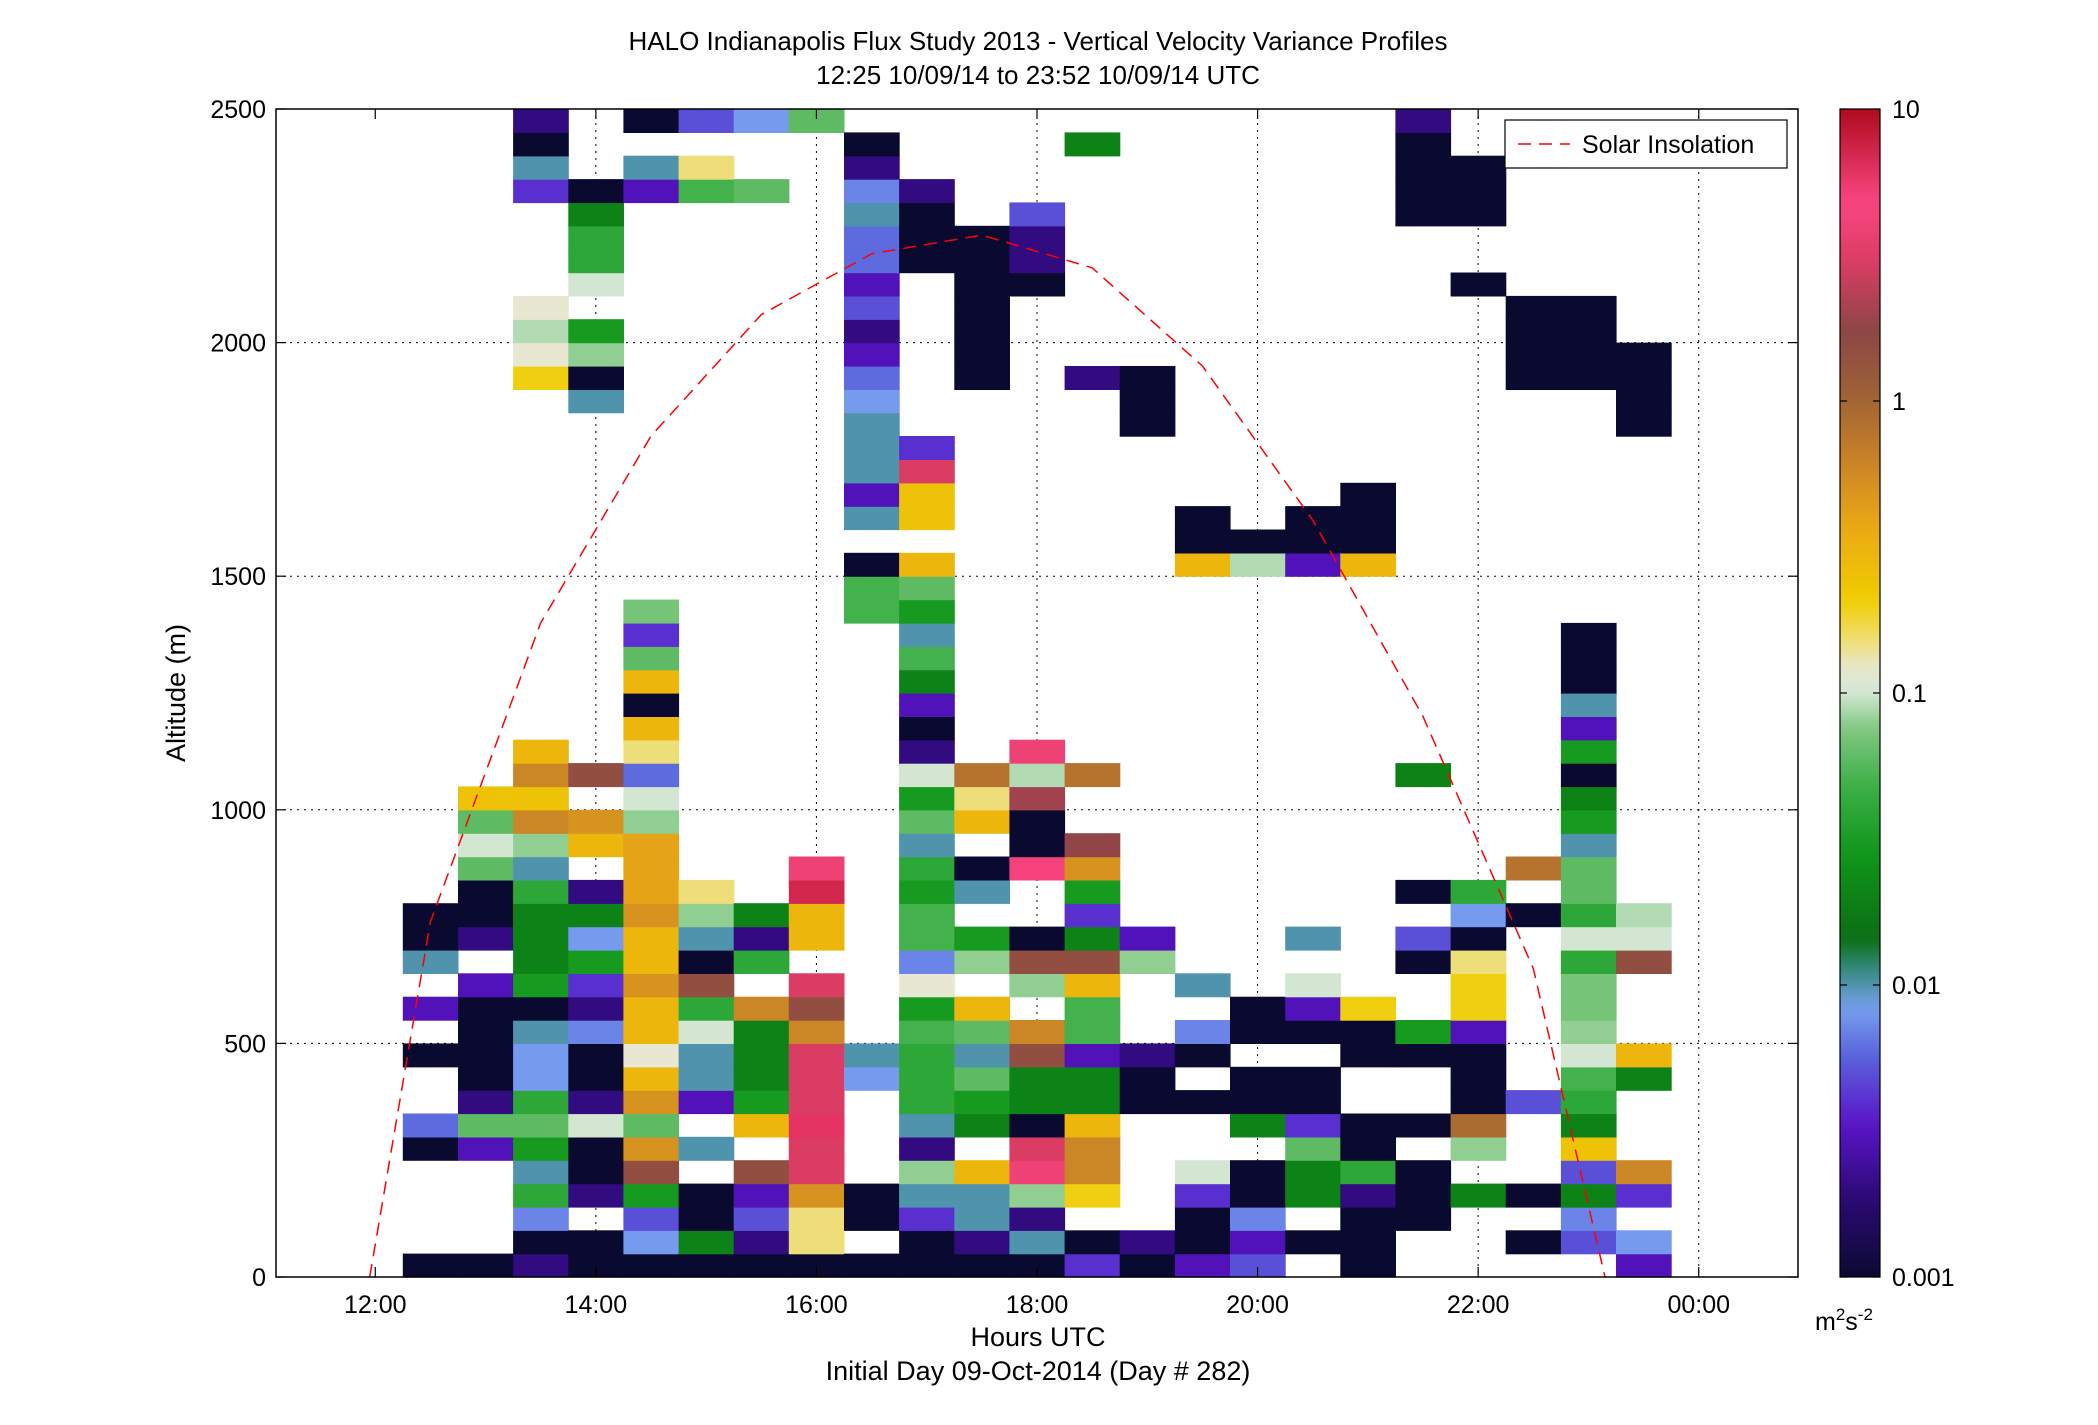 The width and height of the screenshot is (2098, 1425). I want to click on unit-mid: s, so click(1851, 1322).